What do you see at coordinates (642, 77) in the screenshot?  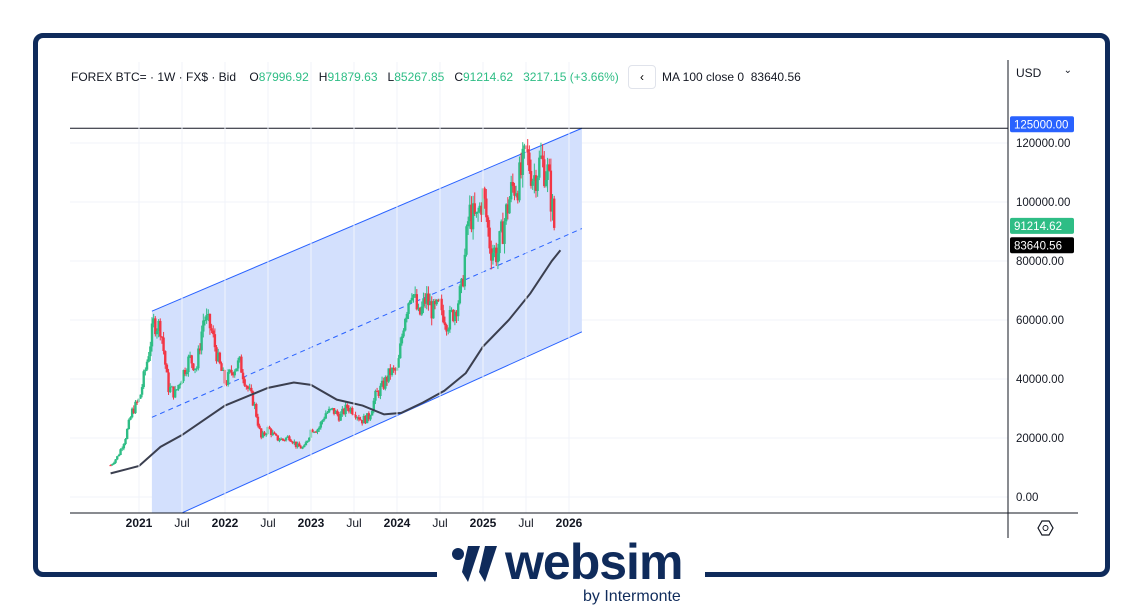 I see `collapse-legend-button: ‹` at bounding box center [642, 77].